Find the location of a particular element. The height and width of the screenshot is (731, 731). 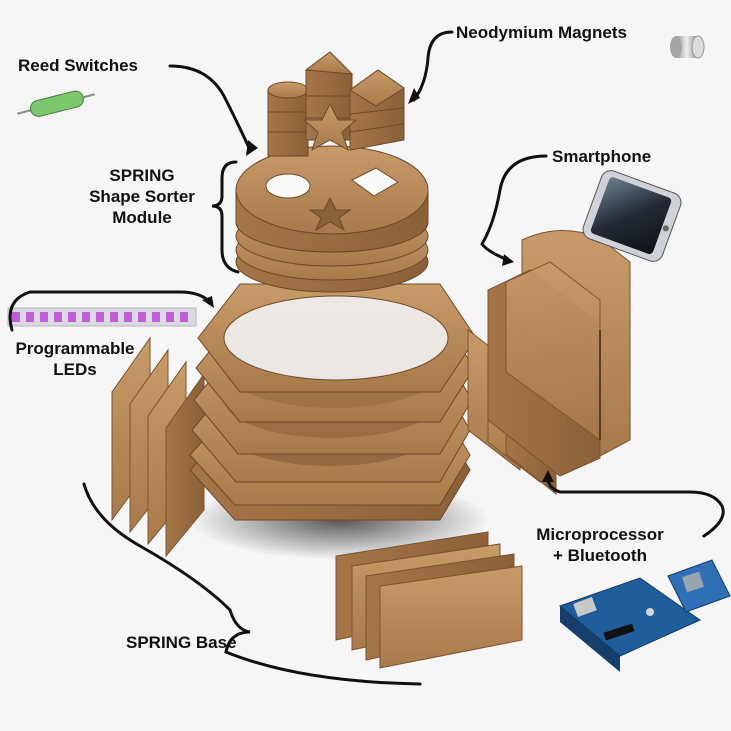

label-micro-line1: Microprocessor is located at coordinates (600, 534).